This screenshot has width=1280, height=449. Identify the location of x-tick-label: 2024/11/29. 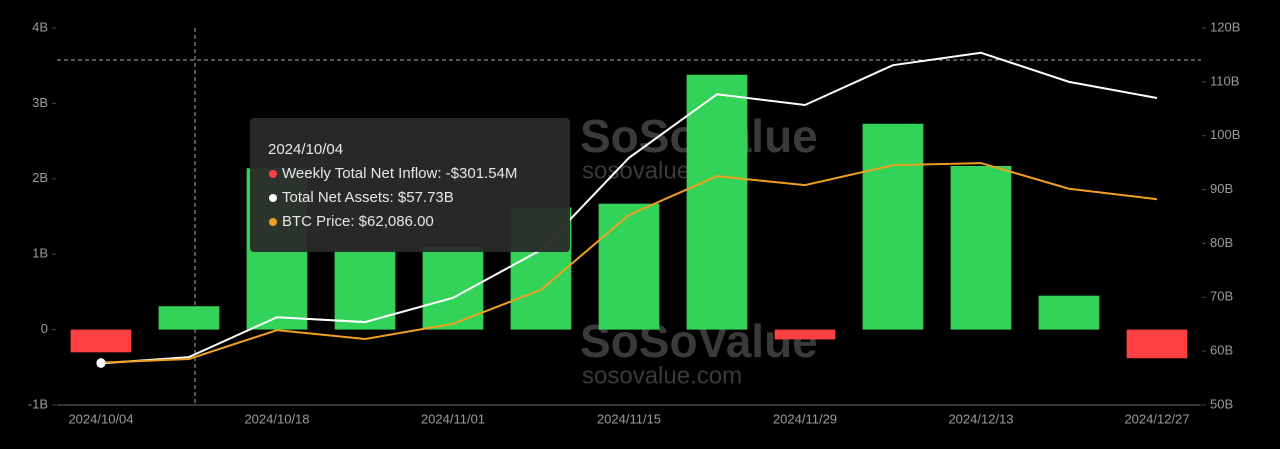
(805, 418).